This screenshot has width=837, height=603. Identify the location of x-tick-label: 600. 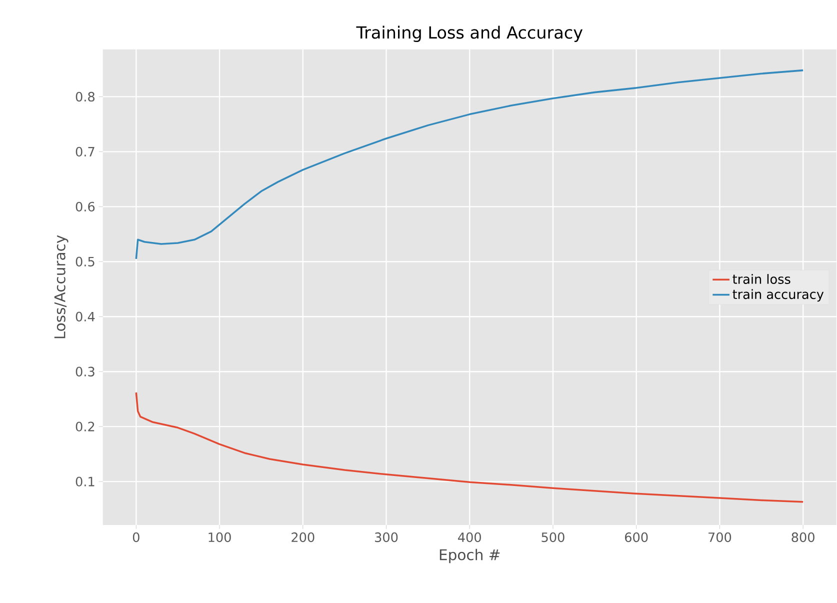
(636, 537).